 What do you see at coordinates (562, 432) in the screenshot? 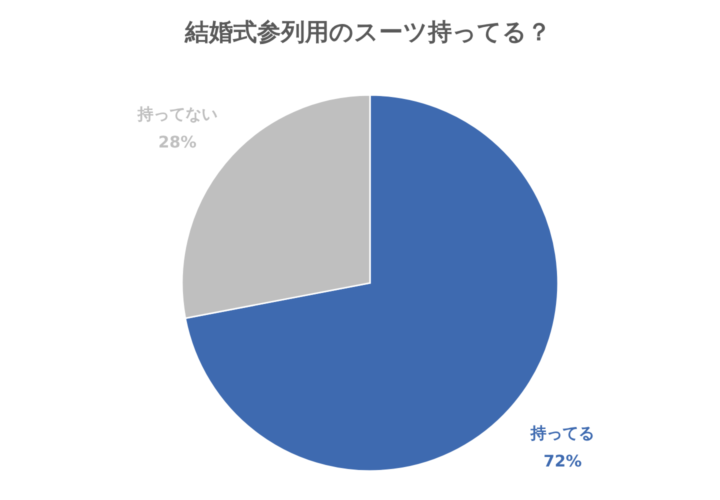
I see `slice-label: 持ってる` at bounding box center [562, 432].